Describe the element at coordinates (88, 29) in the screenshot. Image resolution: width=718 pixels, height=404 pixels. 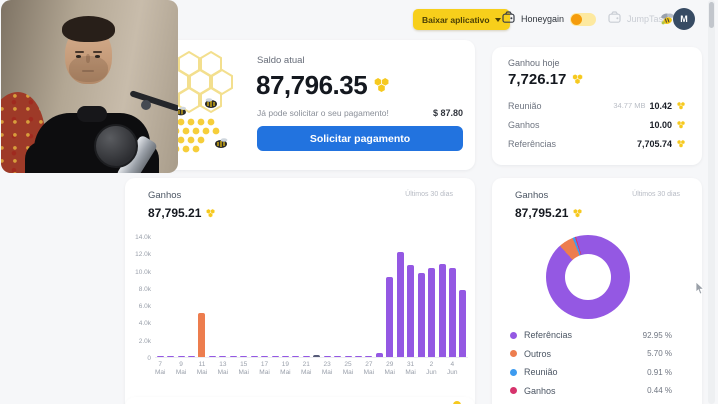
I see `person-hair` at that location.